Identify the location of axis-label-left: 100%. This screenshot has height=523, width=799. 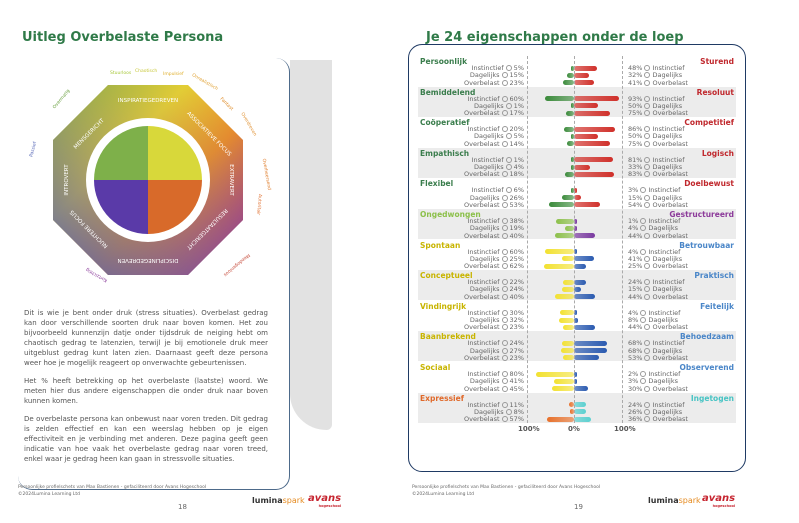
(529, 429).